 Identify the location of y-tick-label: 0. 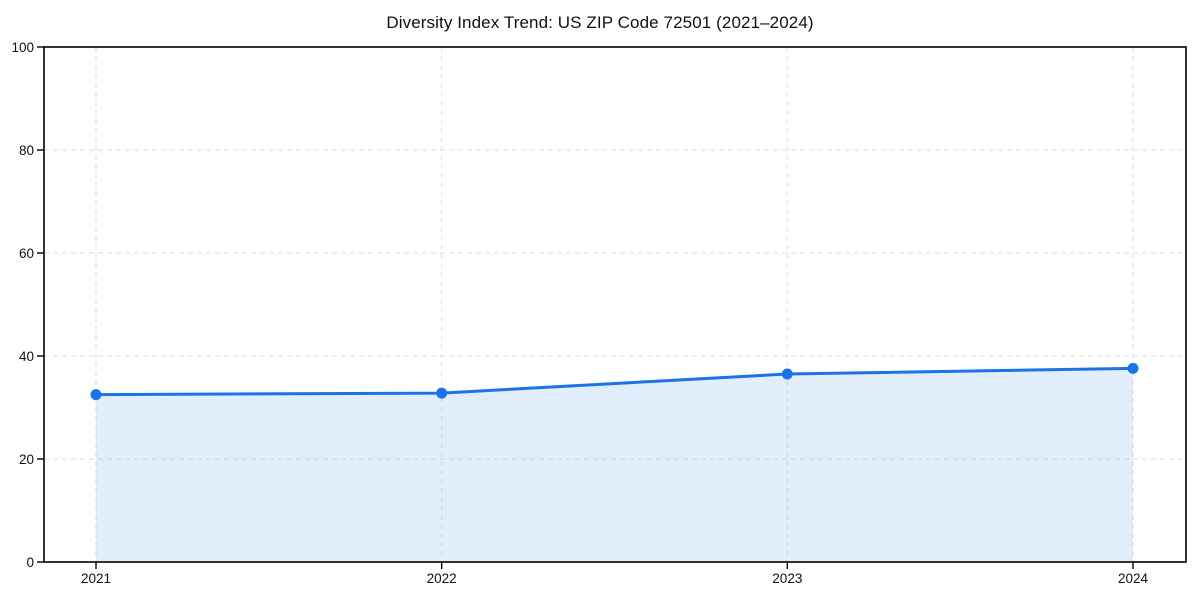
(30, 562).